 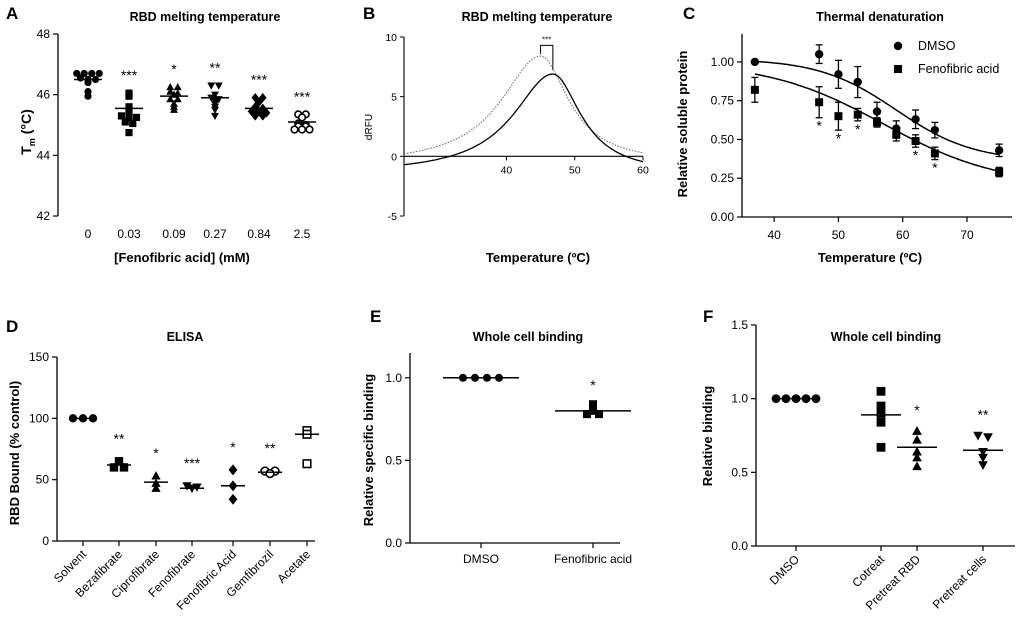 I want to click on y-tick-label: 1.0, so click(x=739, y=399).